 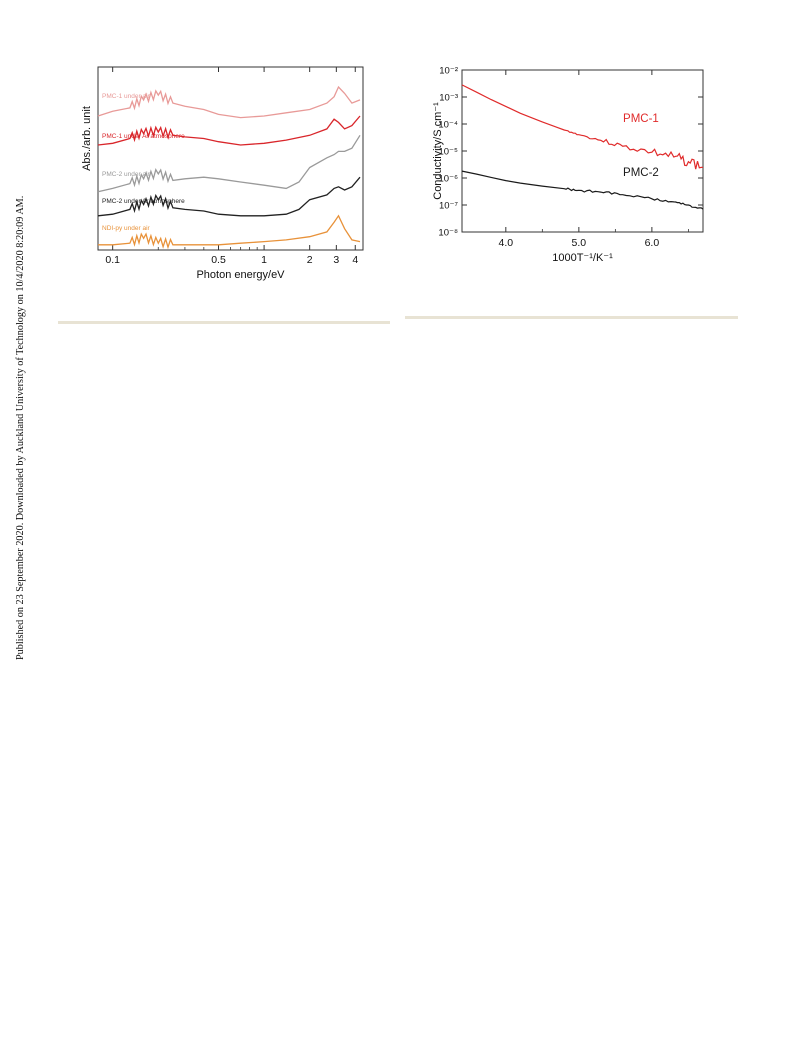 What do you see at coordinates (448, 98) in the screenshot?
I see `y-tick-label: 10⁻³` at bounding box center [448, 98].